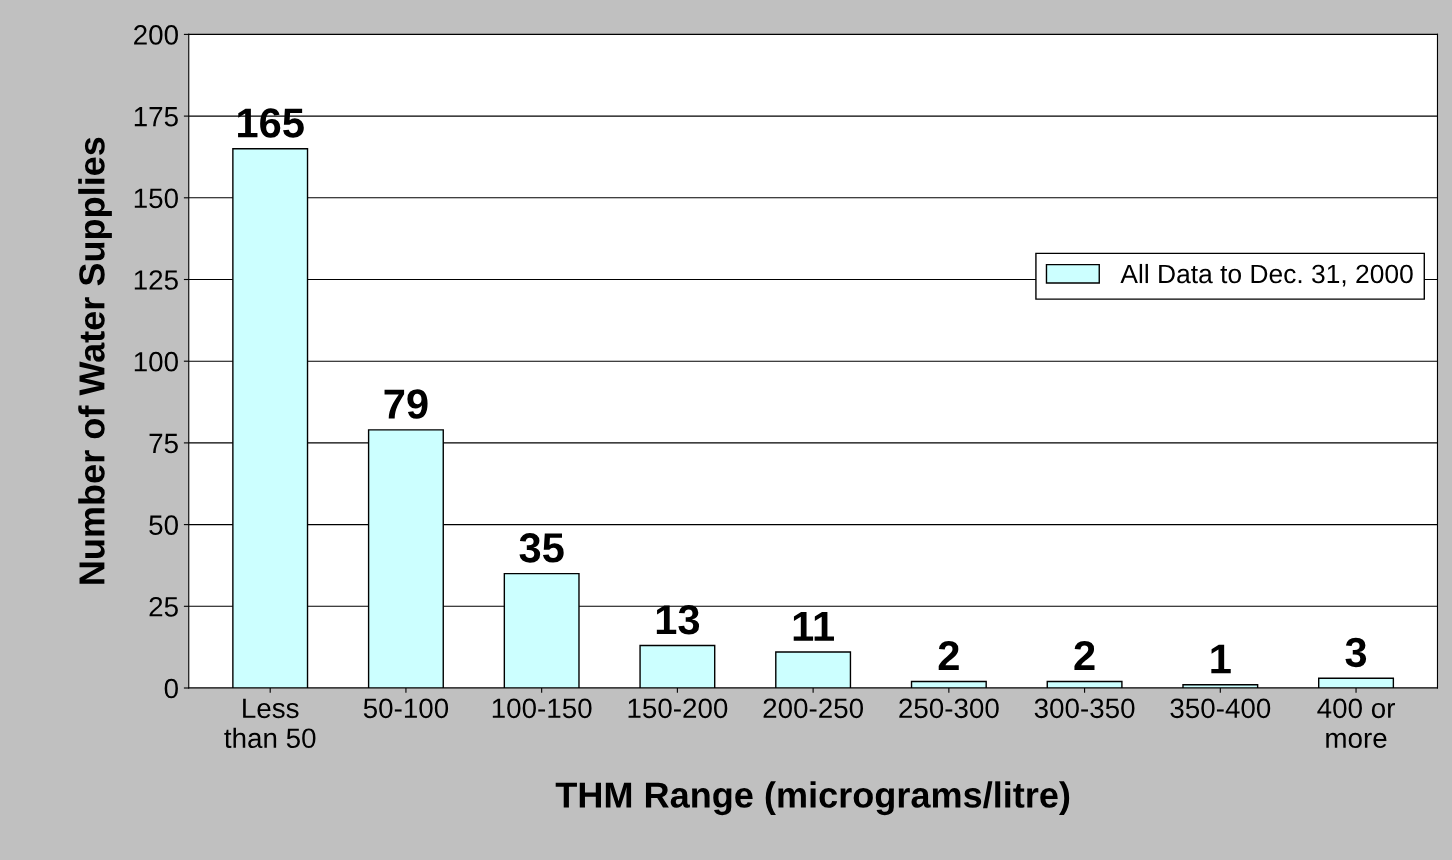 Image resolution: width=1452 pixels, height=860 pixels. What do you see at coordinates (813, 708) in the screenshot?
I see `x-tick-label: 200-250` at bounding box center [813, 708].